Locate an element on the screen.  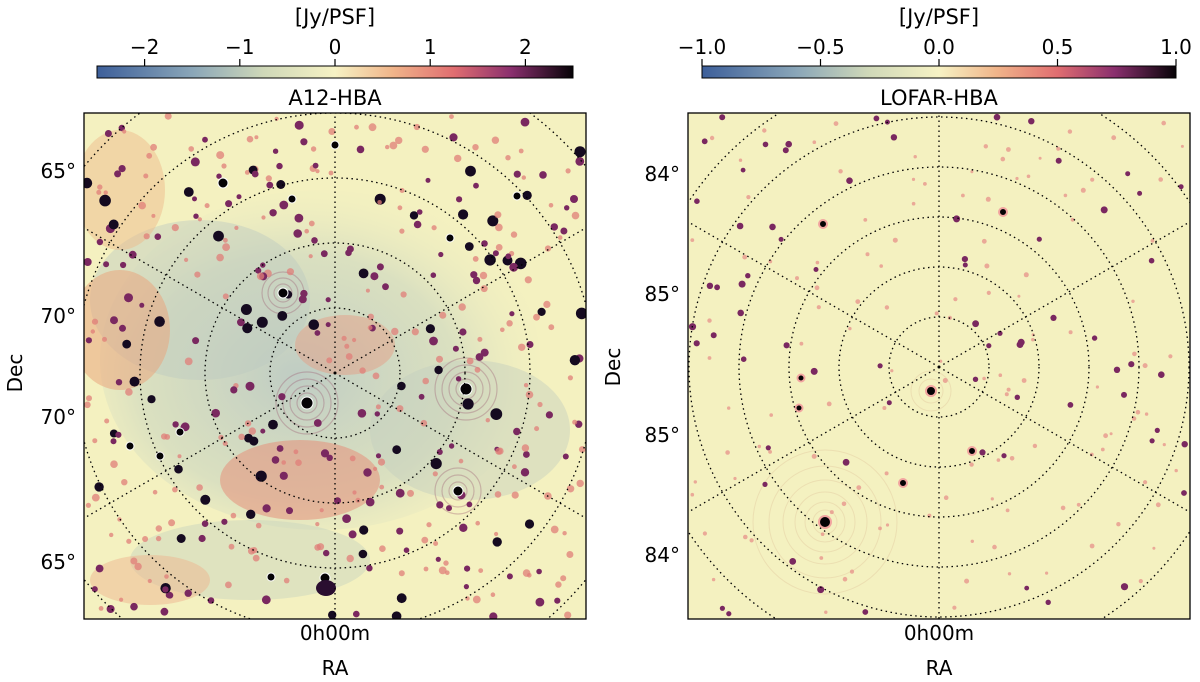
y-axis-label-lofar: Dec is located at coordinates (613, 367).